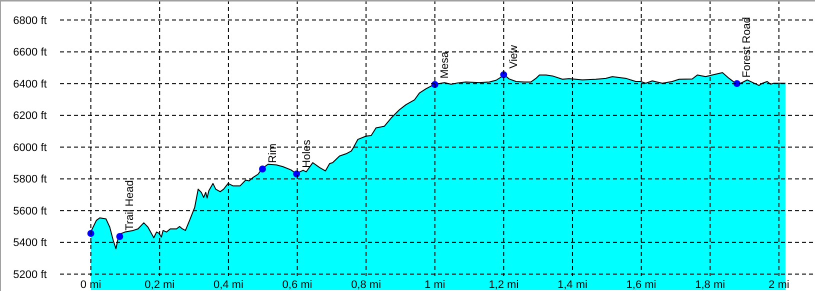 Image resolution: width=815 pixels, height=291 pixels. Describe the element at coordinates (30, 274) in the screenshot. I see `y-tick-label: 5200 ft` at that location.